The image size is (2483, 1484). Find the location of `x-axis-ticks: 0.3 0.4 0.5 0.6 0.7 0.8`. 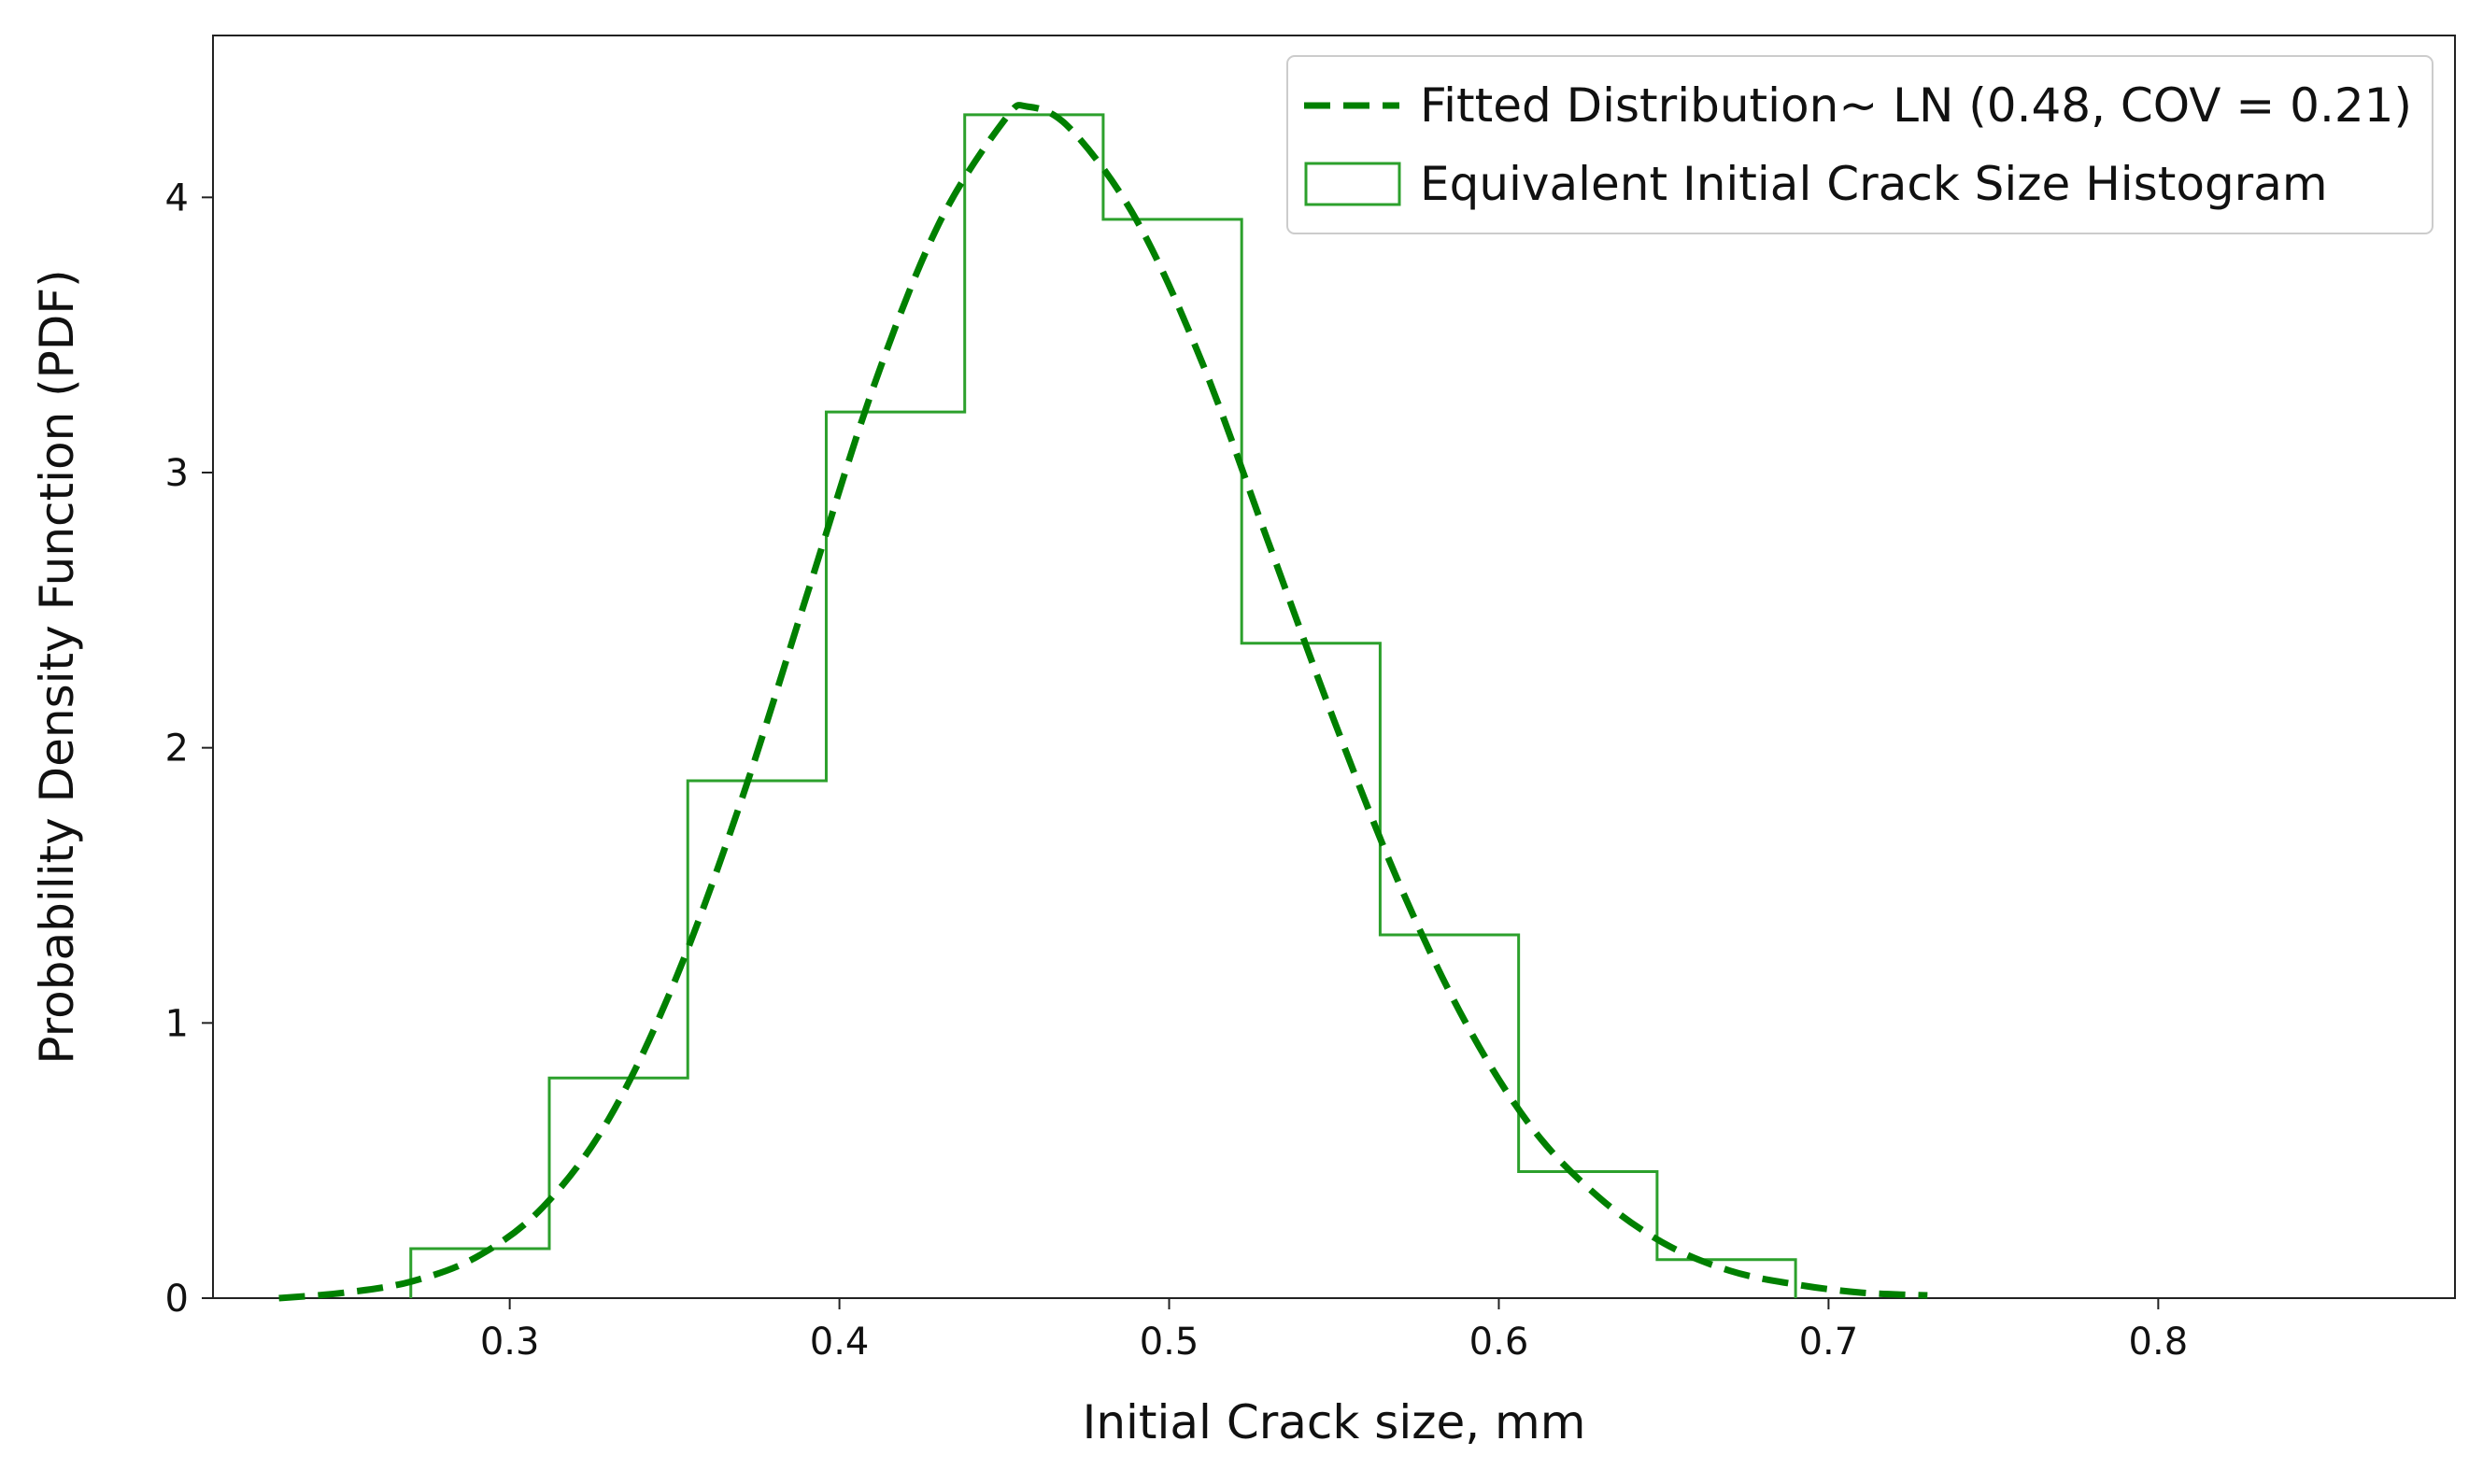

x-axis-ticks: 0.3 0.4 0.5 0.6 0.7 0.8 is located at coordinates (1334, 1331).